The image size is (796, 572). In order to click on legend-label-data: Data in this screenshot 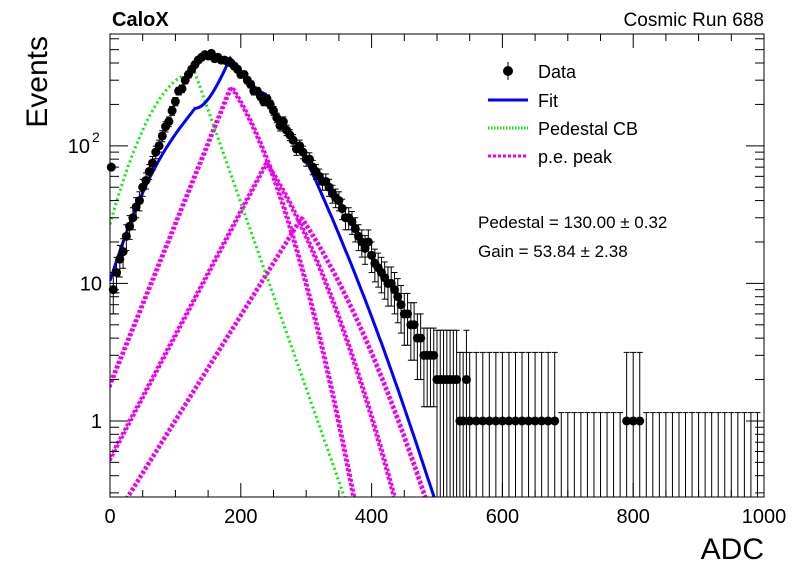, I will do `click(557, 72)`.